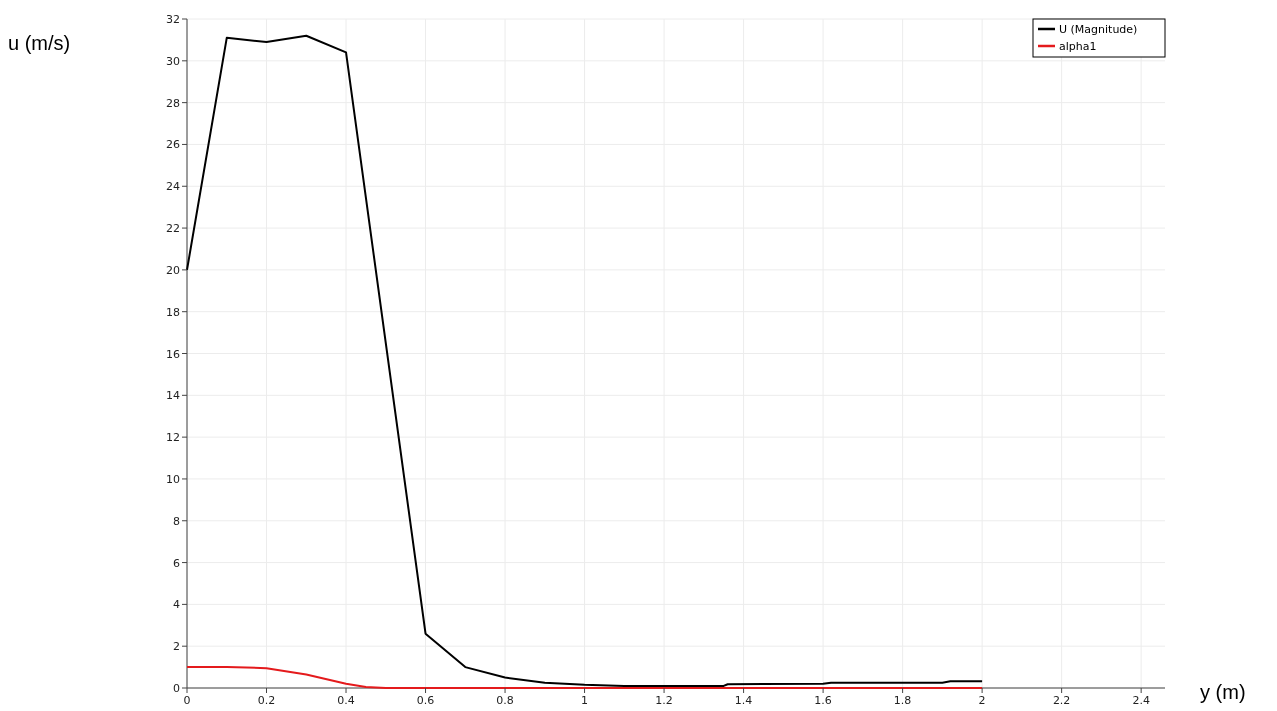  I want to click on x-tick-label: 2.2, so click(1061, 700).